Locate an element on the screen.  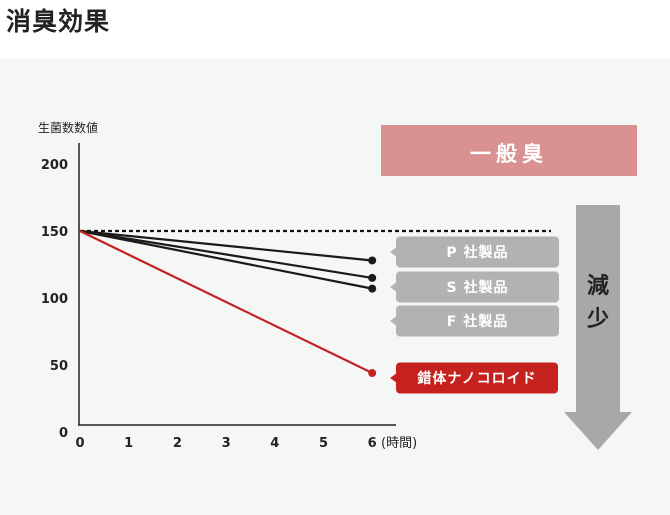
series-label: P 社製品 is located at coordinates (477, 252).